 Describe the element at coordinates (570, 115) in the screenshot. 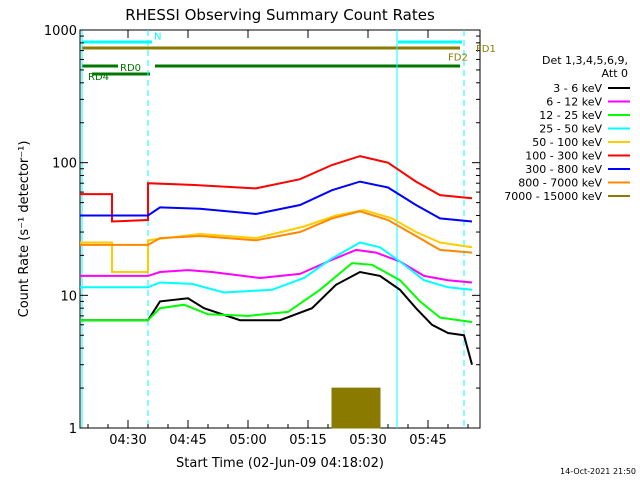

I see `legend-entry-label: 12 - 25 keV` at that location.